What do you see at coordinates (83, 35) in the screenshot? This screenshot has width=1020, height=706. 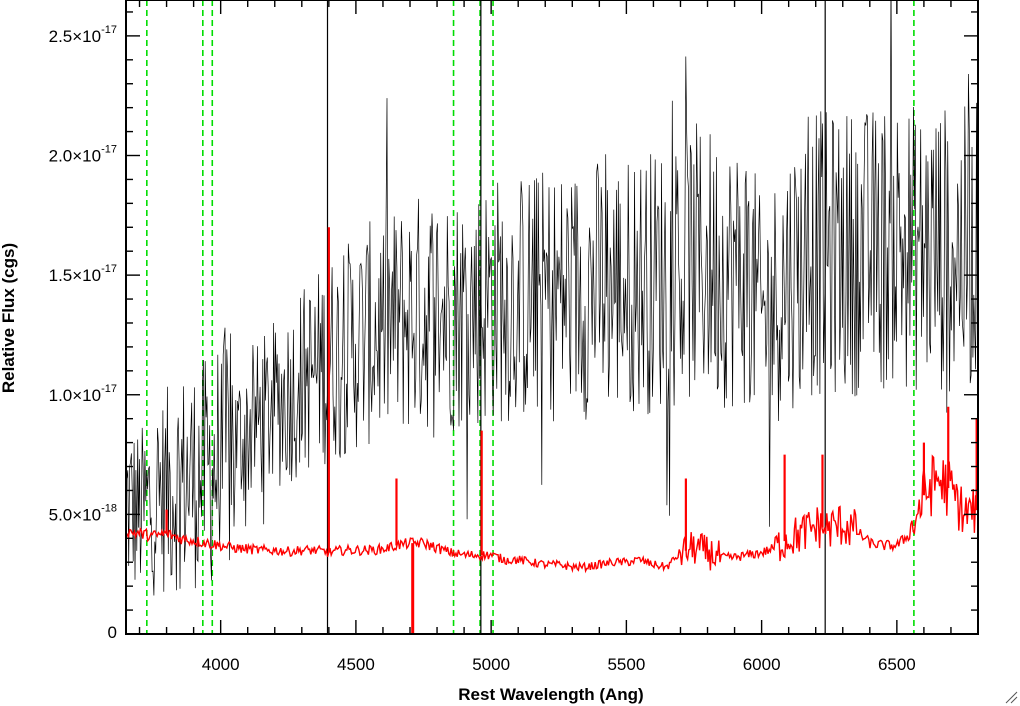 I see `y-tick-label: 2.5×10⁻¹⁷` at bounding box center [83, 35].